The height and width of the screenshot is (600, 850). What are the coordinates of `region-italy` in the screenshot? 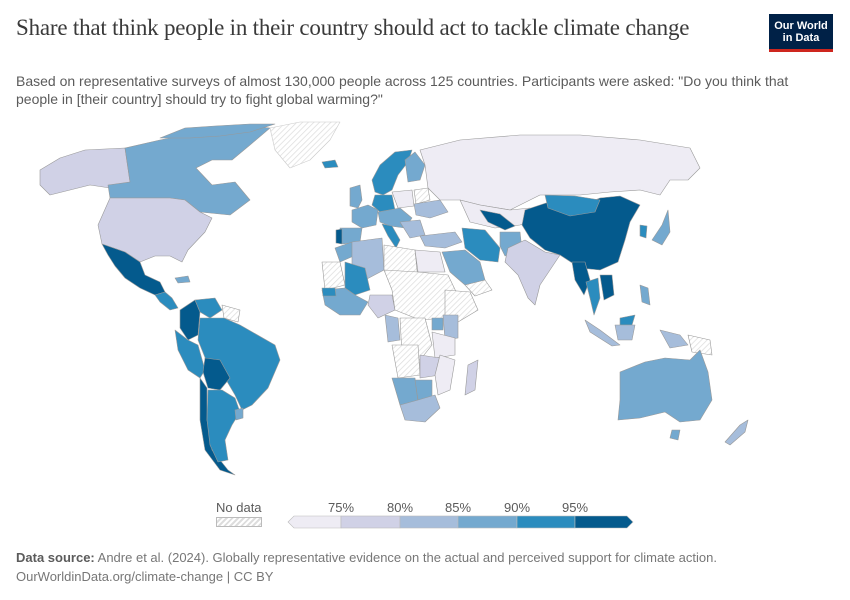 It's located at (391, 236).